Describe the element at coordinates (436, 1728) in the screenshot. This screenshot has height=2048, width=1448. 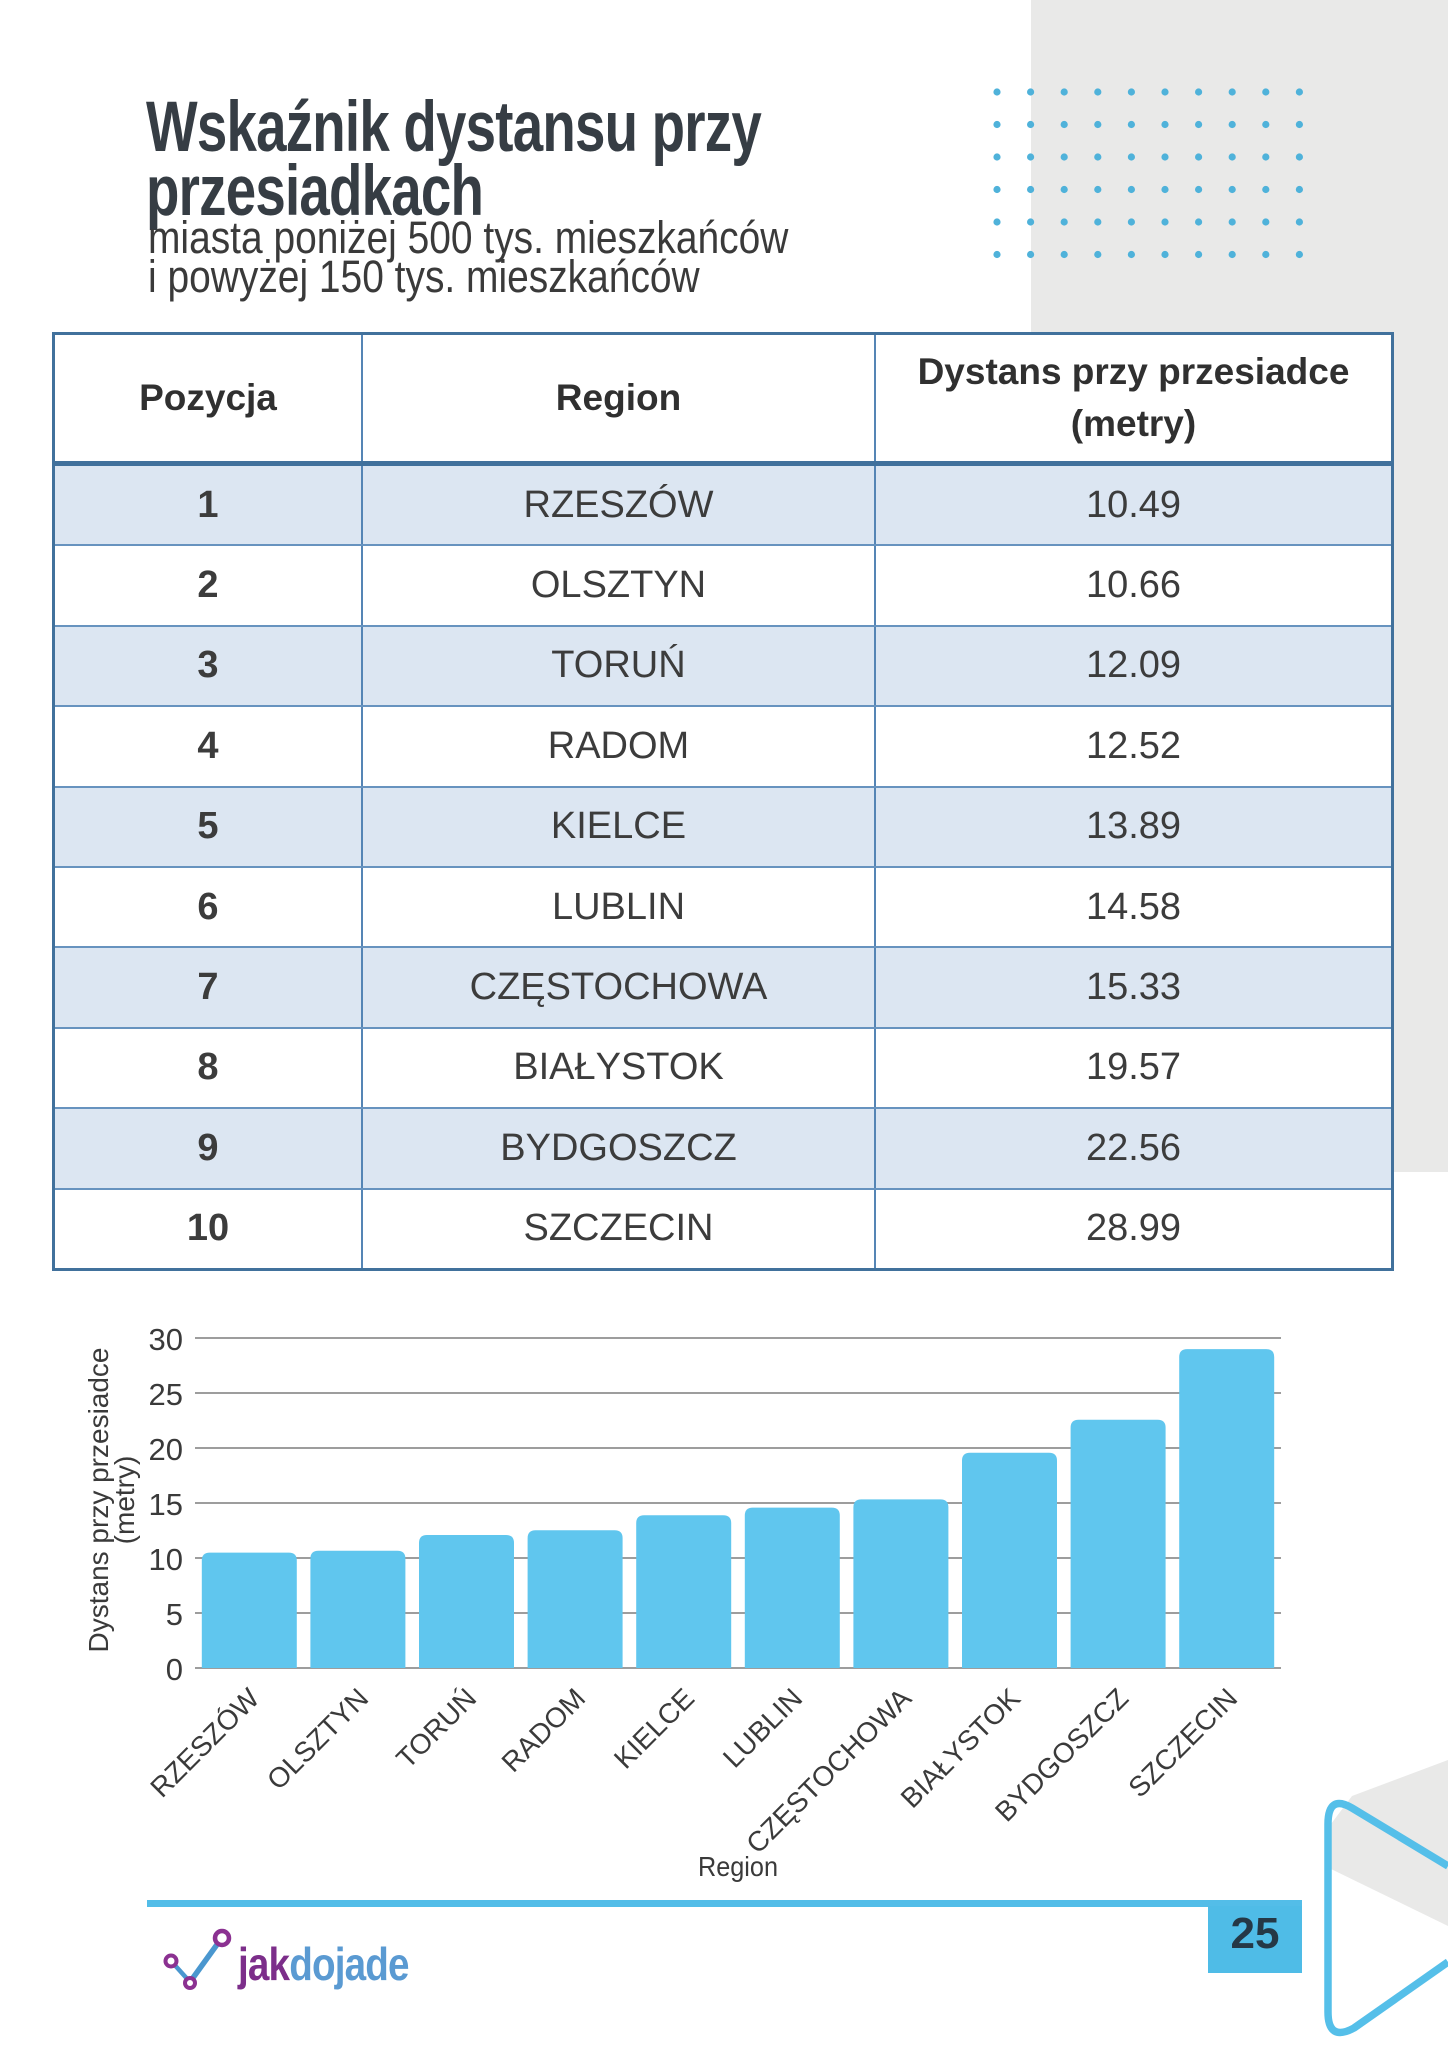
I see `svg-text: TORUŃ` at that location.